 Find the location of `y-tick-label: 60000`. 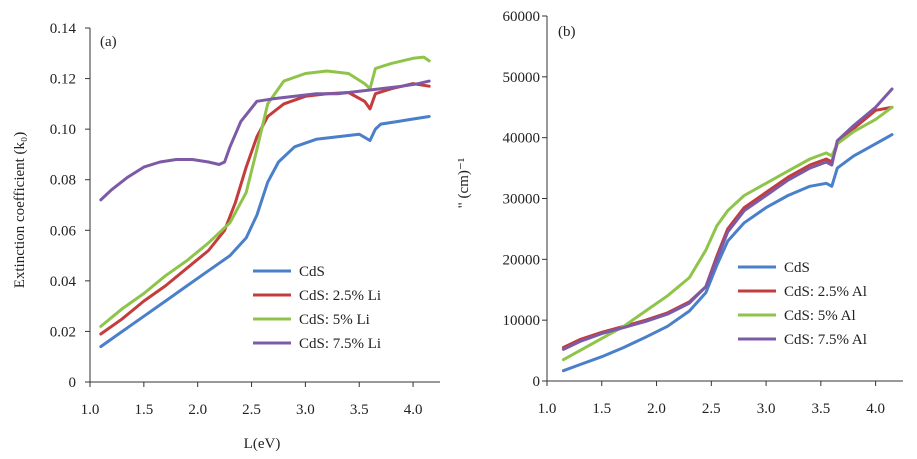

y-tick-label: 60000 is located at coordinates (522, 17).